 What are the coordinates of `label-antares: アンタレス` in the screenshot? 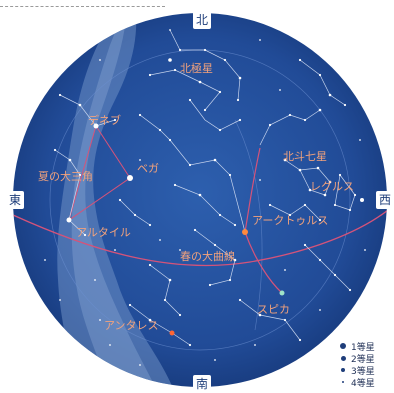 It's located at (131, 325).